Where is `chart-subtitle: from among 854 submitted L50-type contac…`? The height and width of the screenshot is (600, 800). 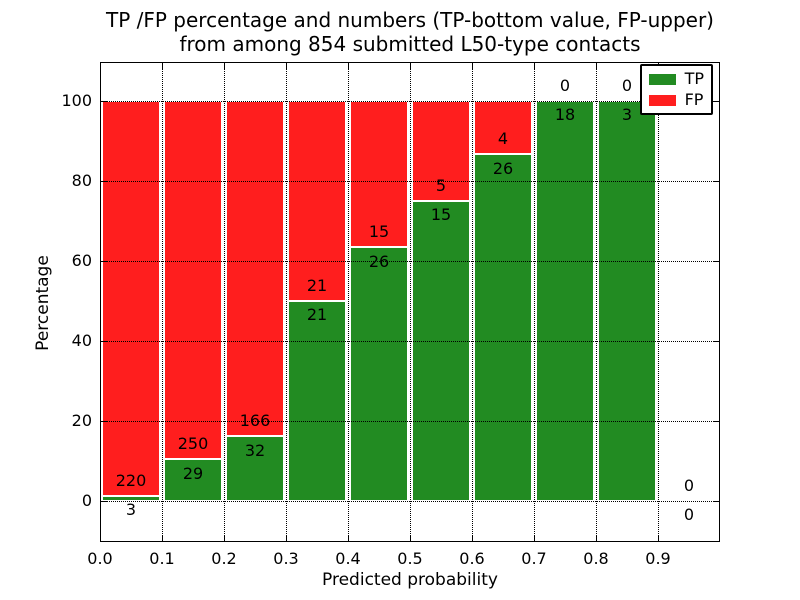 chart-subtitle: from among 854 submitted L50-type contac… is located at coordinates (410, 44).